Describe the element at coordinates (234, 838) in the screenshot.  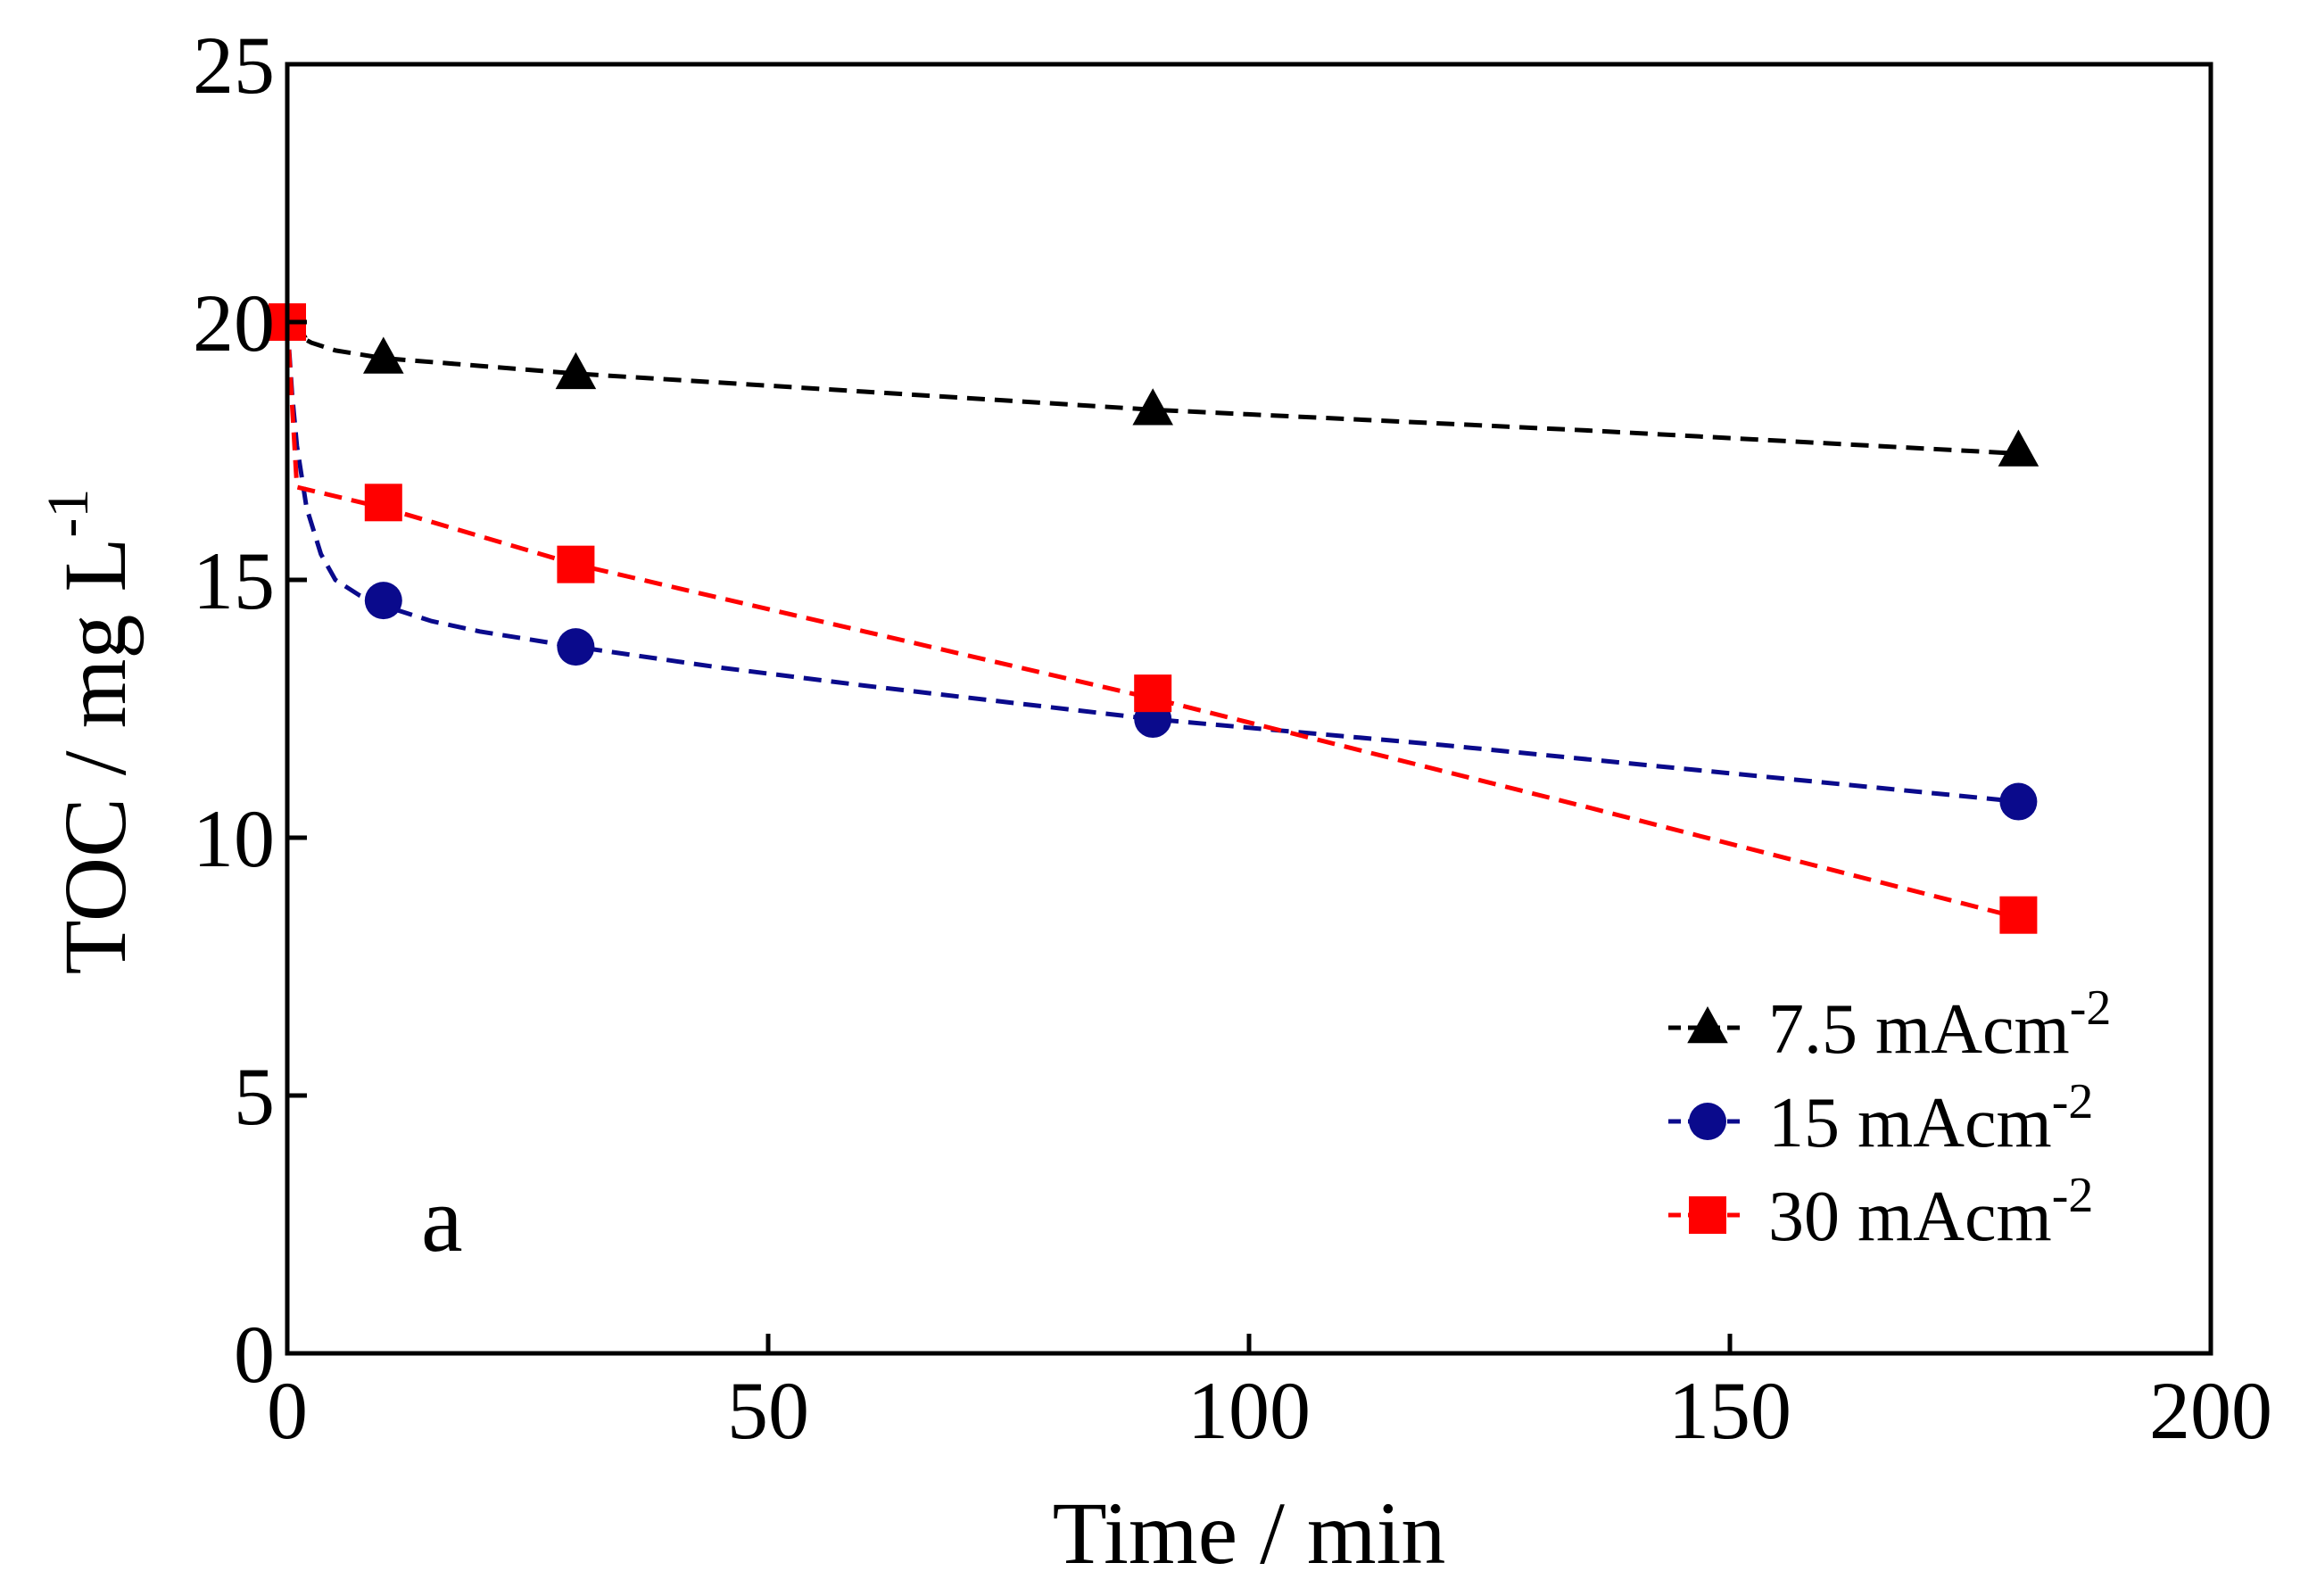
I see `y-tick-label-2: 10` at that location.